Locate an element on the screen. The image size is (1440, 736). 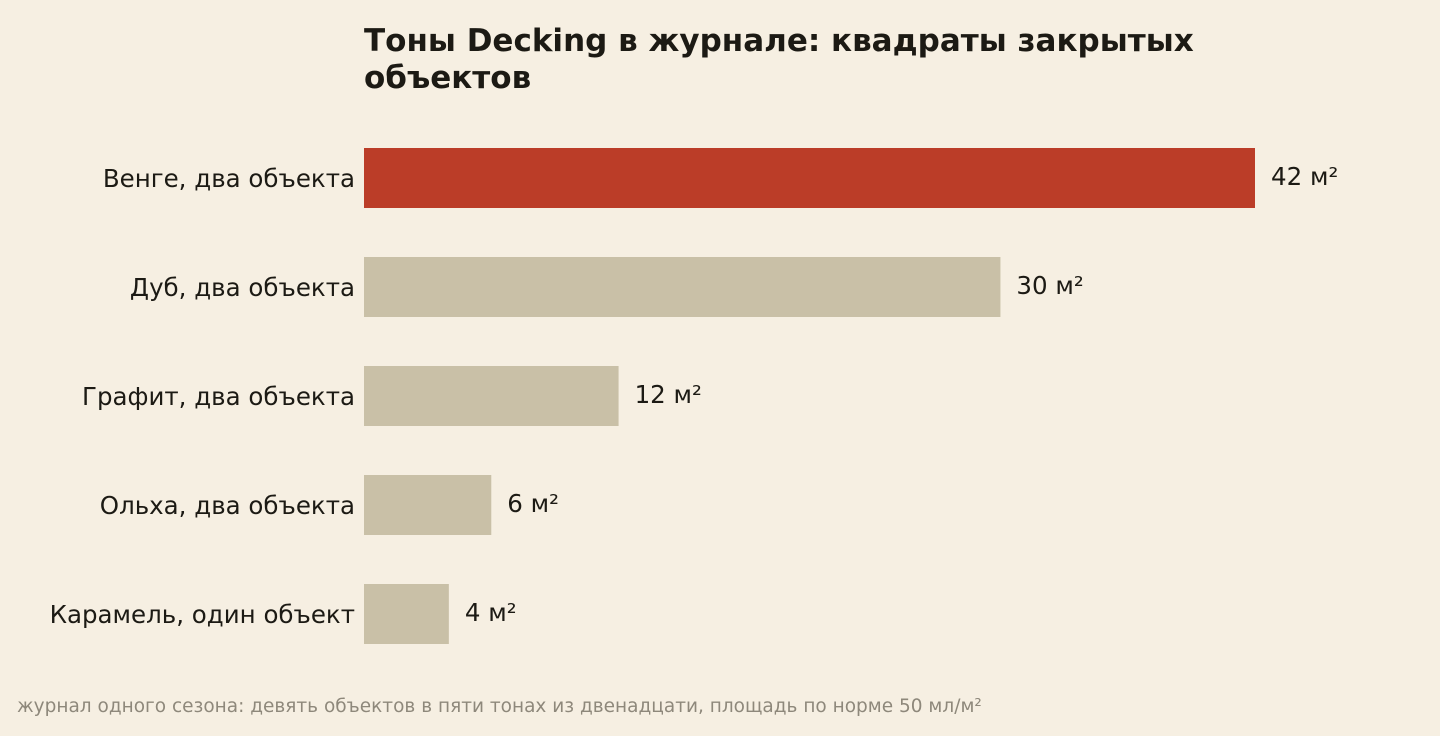
value-label: 30 м² is located at coordinates (1049, 285).